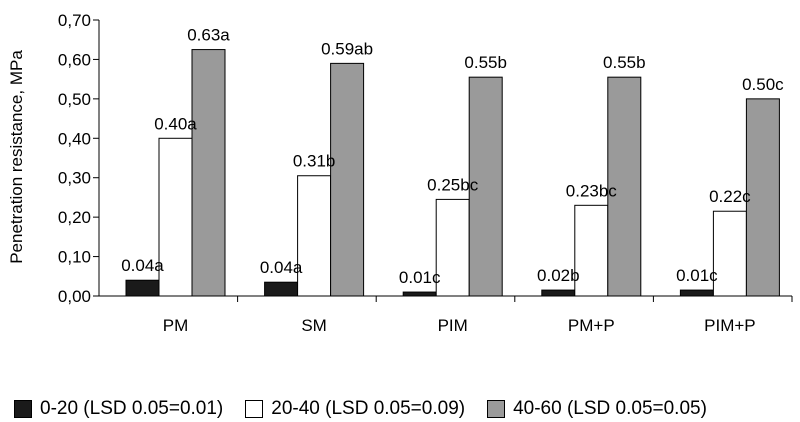 The height and width of the screenshot is (422, 800). Describe the element at coordinates (74, 59) in the screenshot. I see `y-tick-label: 0,60` at that location.